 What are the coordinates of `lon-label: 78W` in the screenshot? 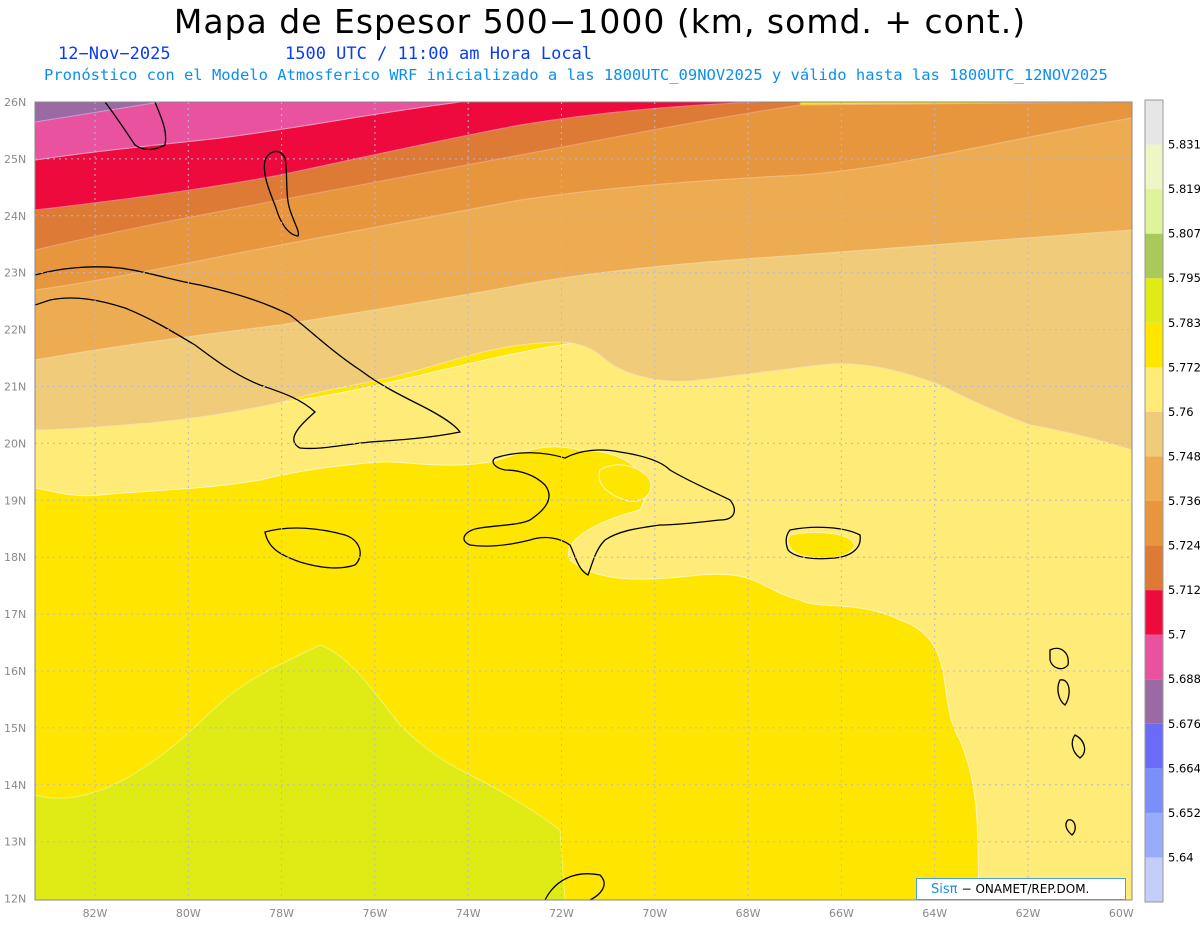 It's located at (281, 913).